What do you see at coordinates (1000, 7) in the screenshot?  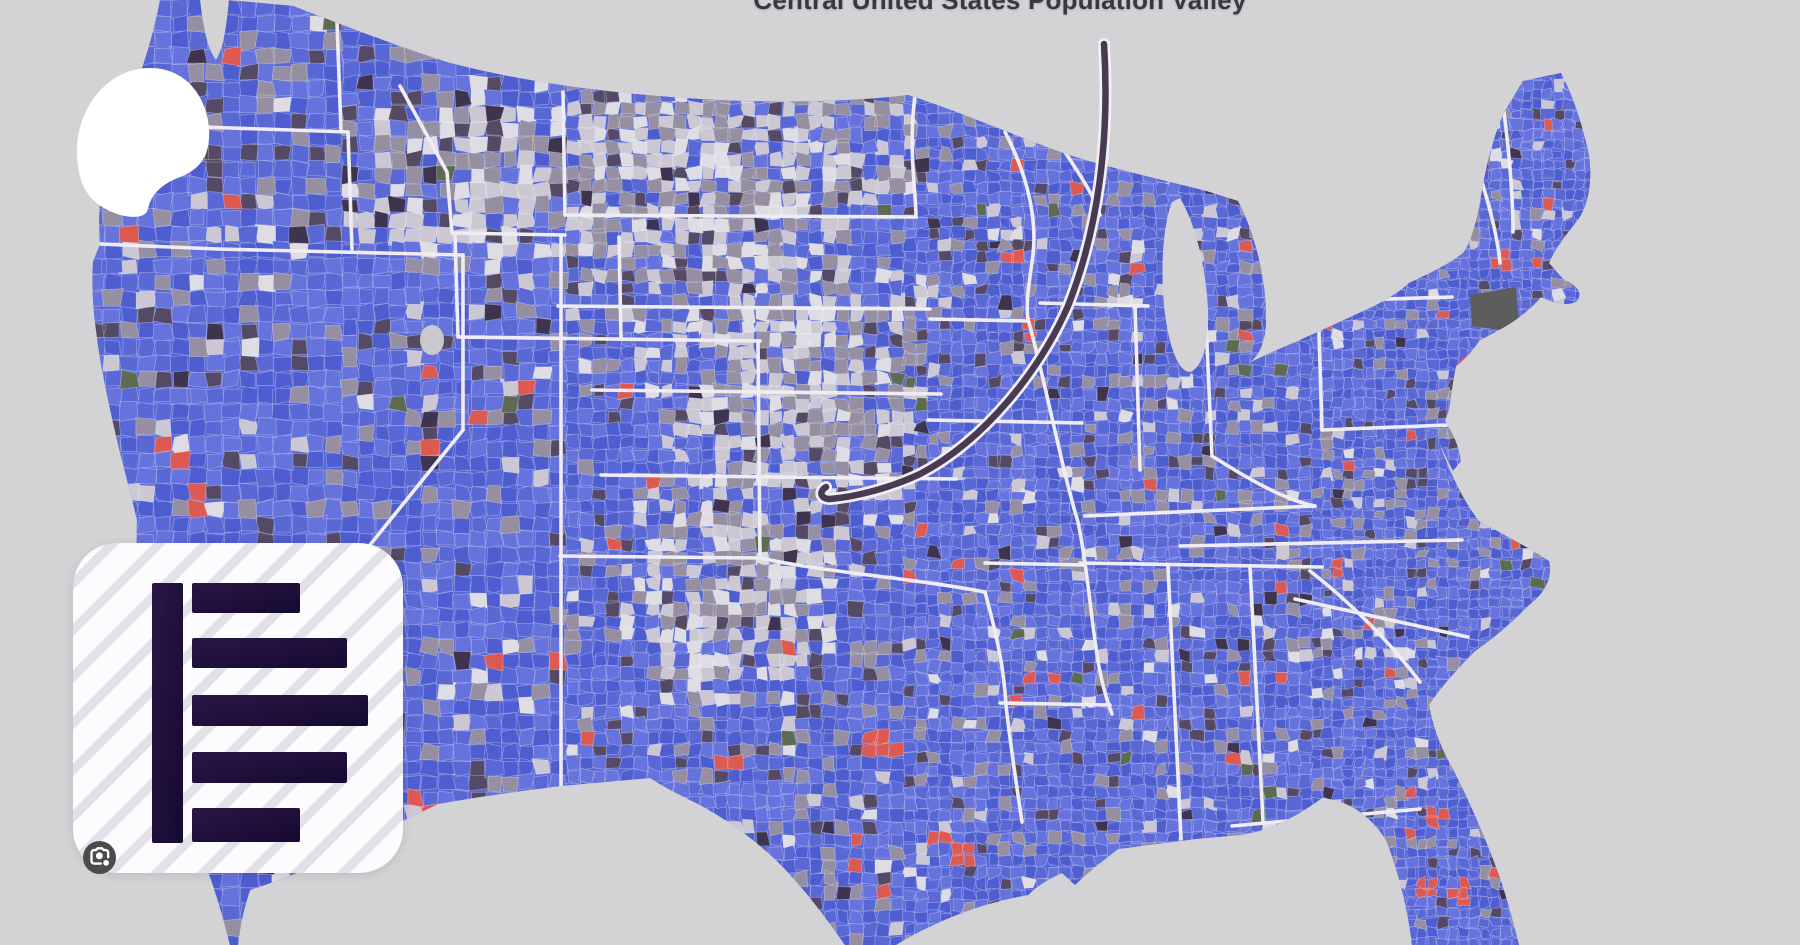 I see `map-title: Central United States Population Valley` at bounding box center [1000, 7].